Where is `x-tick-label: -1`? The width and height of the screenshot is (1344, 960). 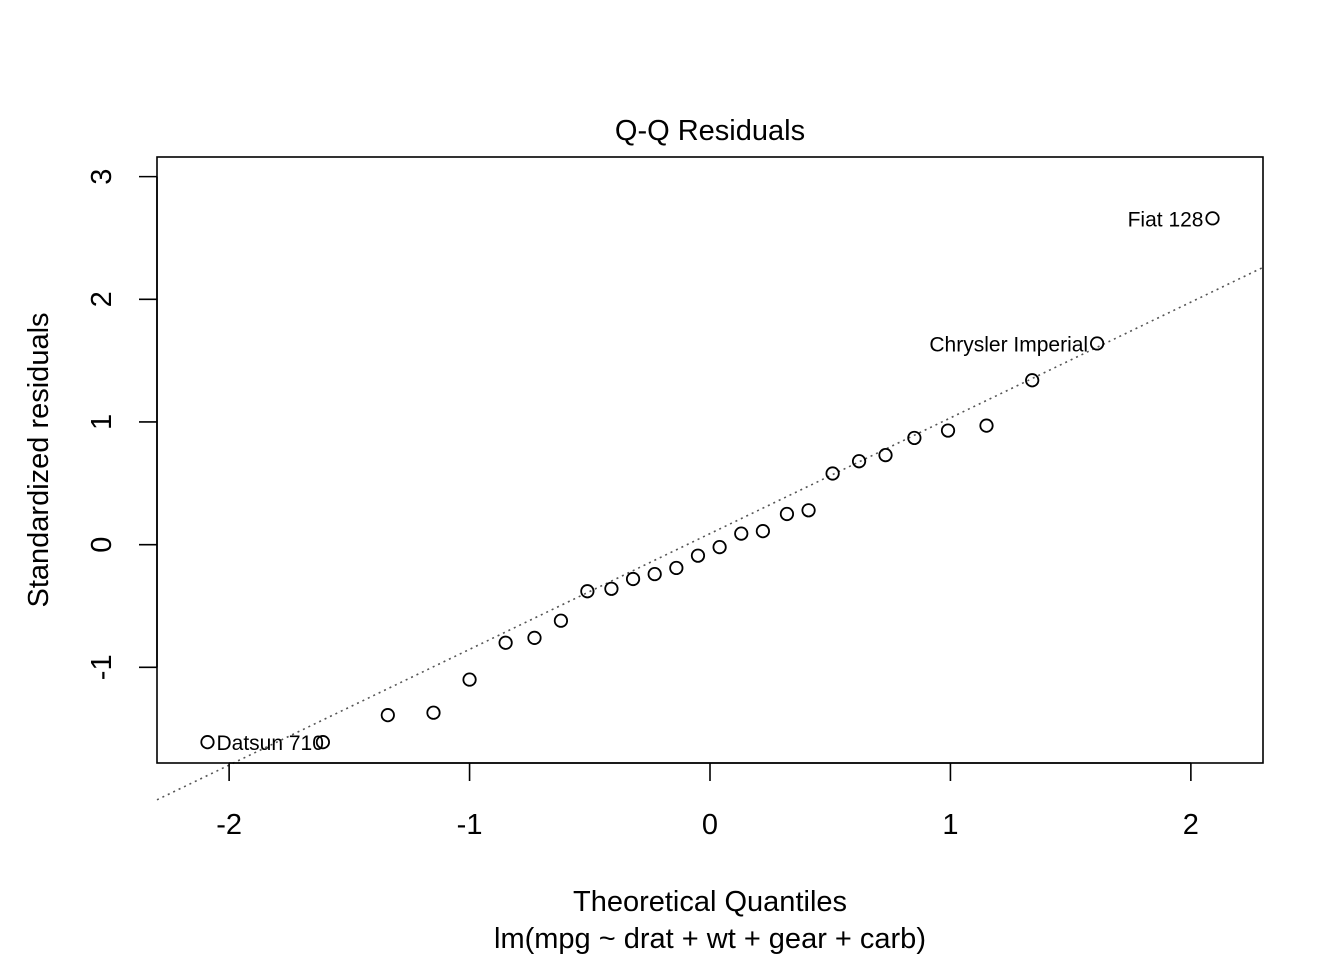 x-tick-label: -1 is located at coordinates (470, 825).